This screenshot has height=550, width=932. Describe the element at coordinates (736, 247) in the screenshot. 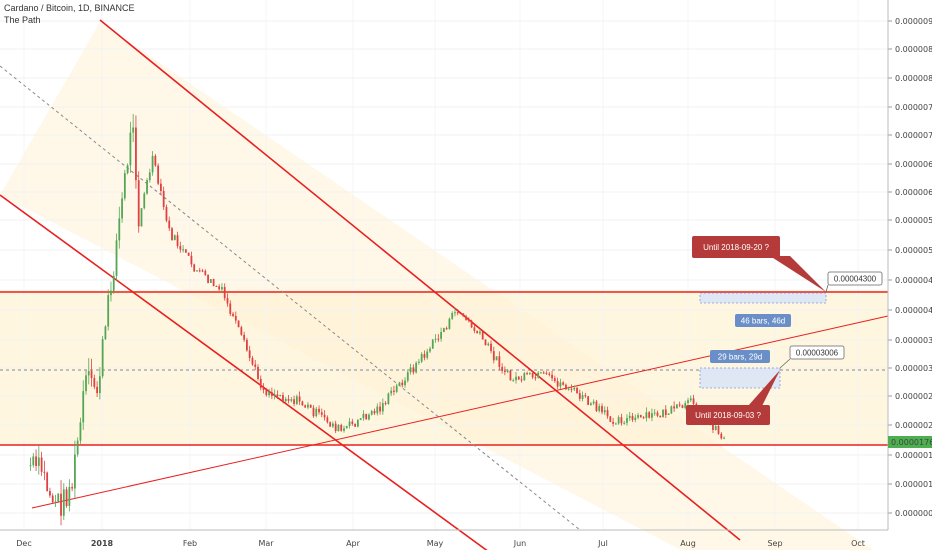

I see `callout-top: Until 2018-09-20 ?` at that location.